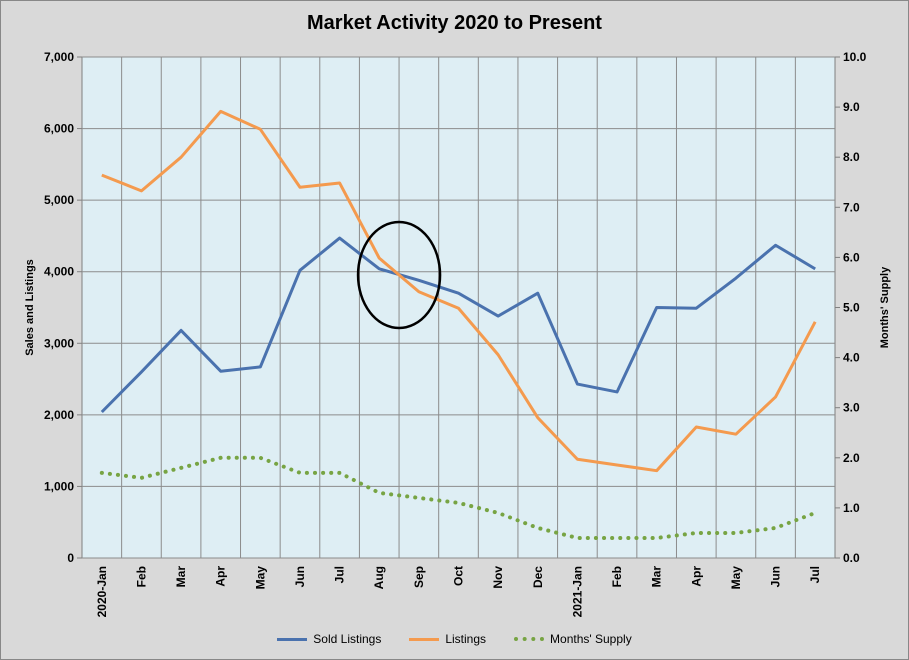 This screenshot has width=909, height=660. I want to click on x-tick-label: 2020-Jan, so click(102, 591).